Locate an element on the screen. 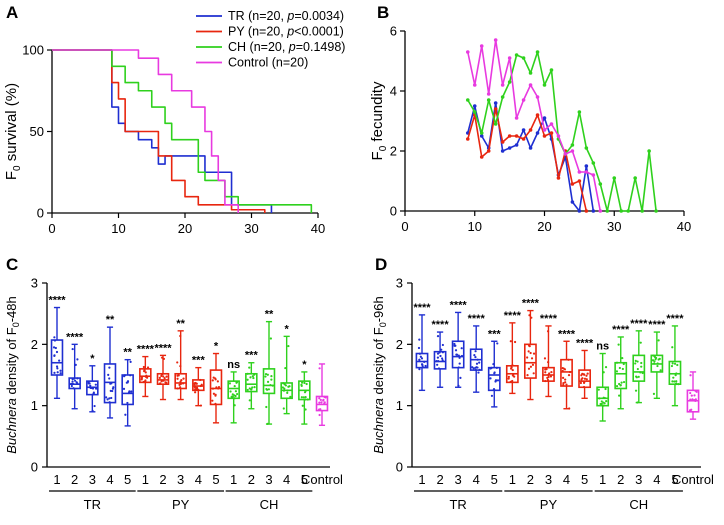 This screenshot has width=724, height=525. box-body is located at coordinates (566, 372).